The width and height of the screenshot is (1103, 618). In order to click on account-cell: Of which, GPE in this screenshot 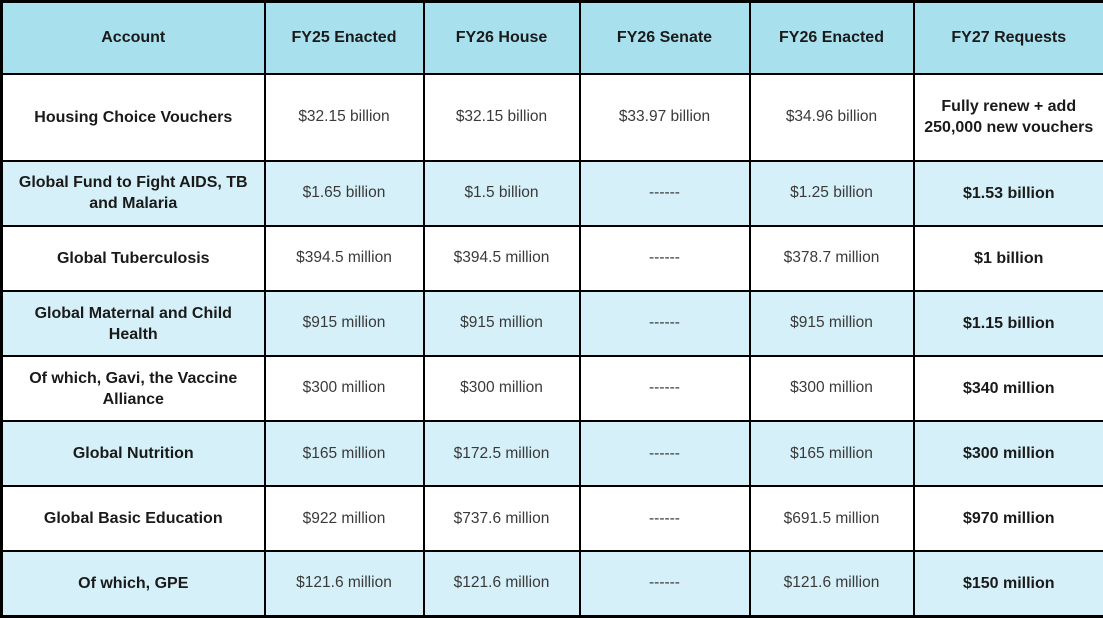, I will do `click(133, 584)`.